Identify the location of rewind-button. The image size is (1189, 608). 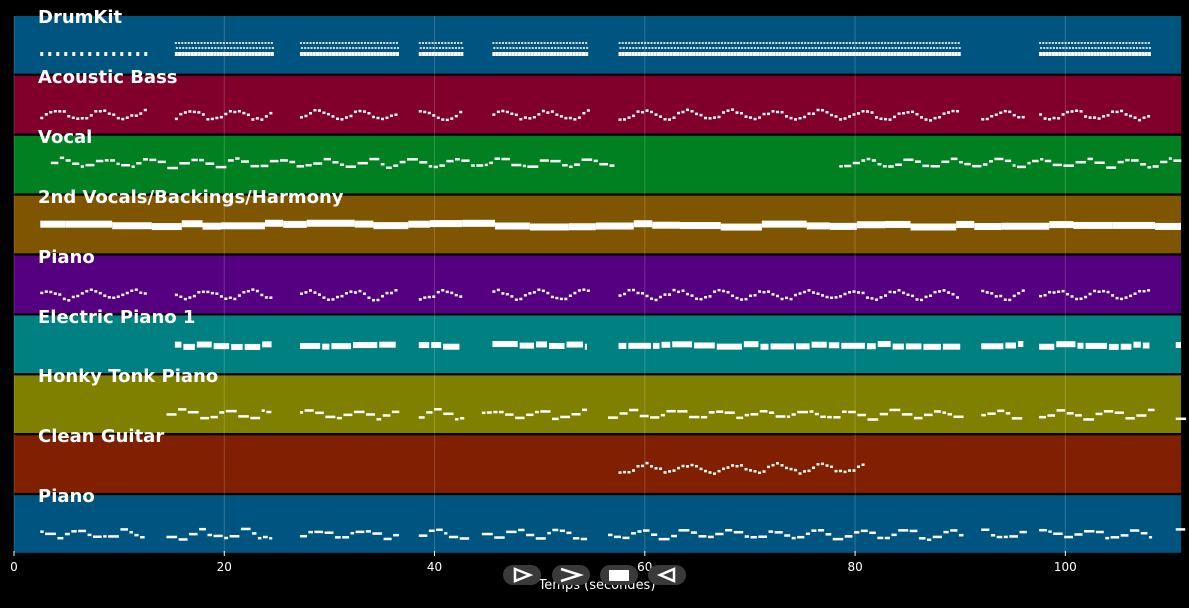
(667, 575).